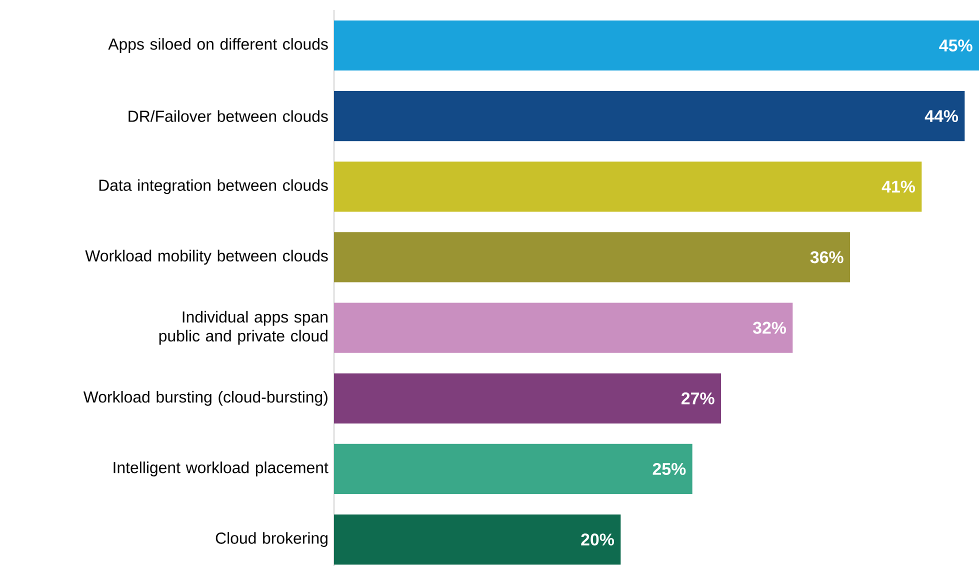 The width and height of the screenshot is (979, 566). Describe the element at coordinates (243, 327) in the screenshot. I see `y-tick-label: Individual apps span public and private cloud` at that location.